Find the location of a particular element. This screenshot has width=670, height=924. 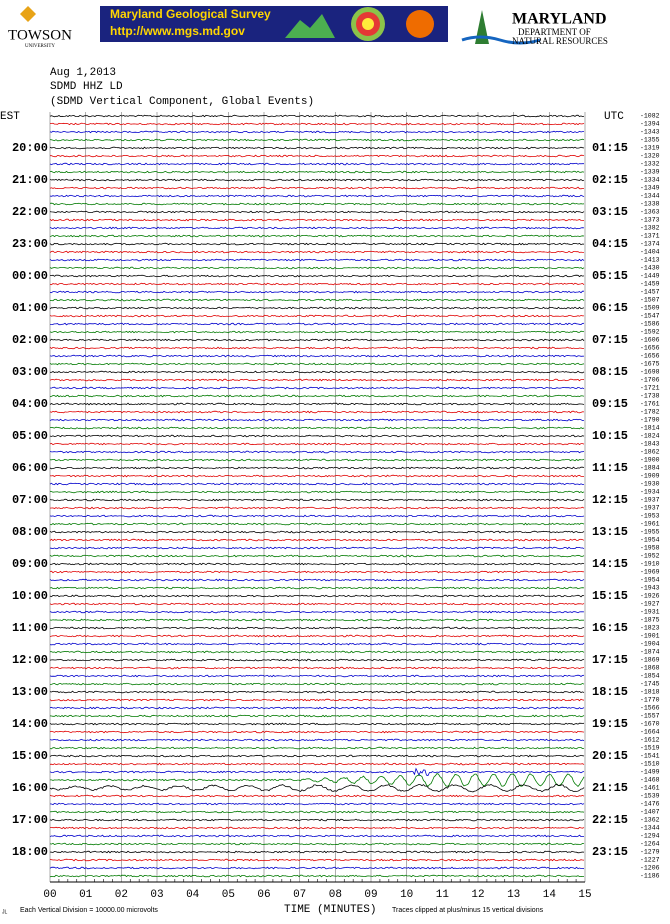

minute-label: 09 is located at coordinates (370, 895).